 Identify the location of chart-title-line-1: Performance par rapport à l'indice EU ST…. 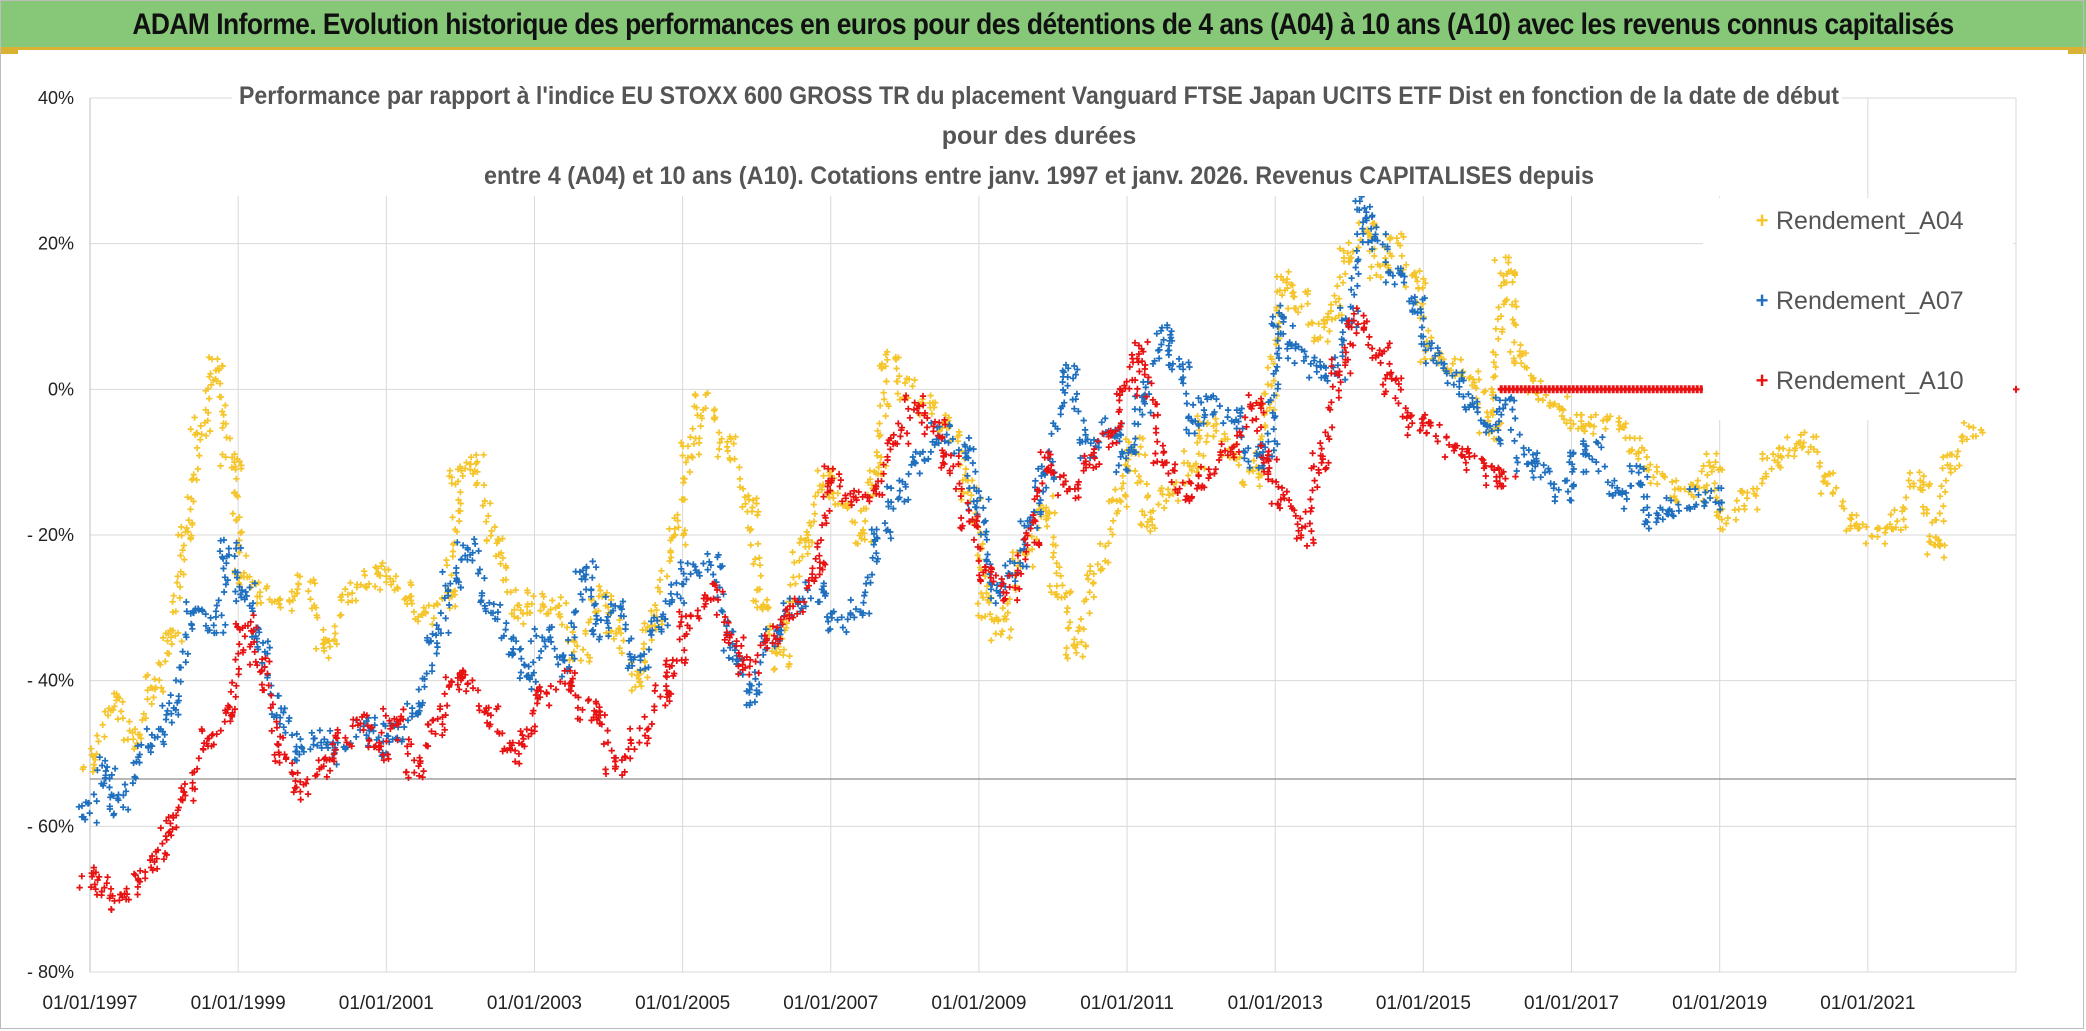
(1039, 96).